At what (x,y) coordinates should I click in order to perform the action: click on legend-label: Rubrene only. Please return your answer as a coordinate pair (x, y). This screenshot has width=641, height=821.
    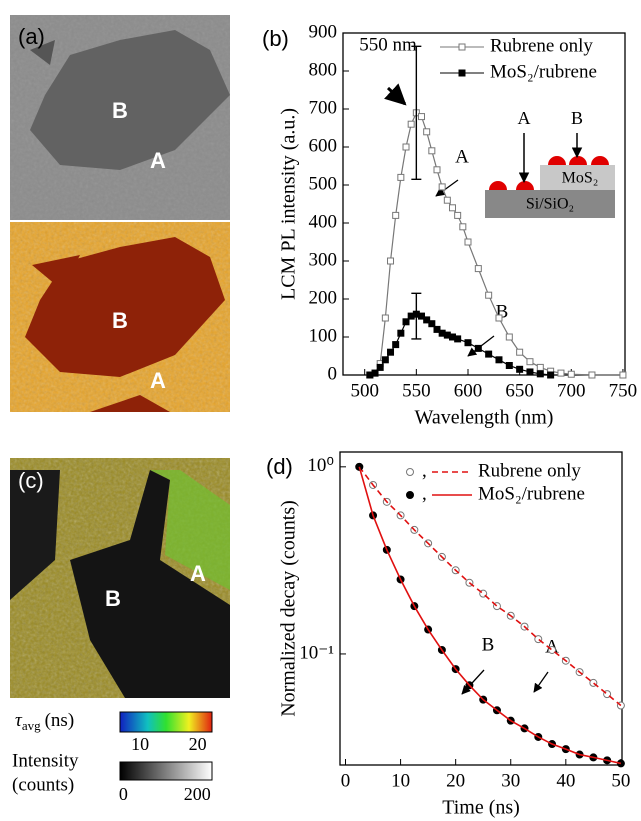
    Looking at the image, I should click on (529, 470).